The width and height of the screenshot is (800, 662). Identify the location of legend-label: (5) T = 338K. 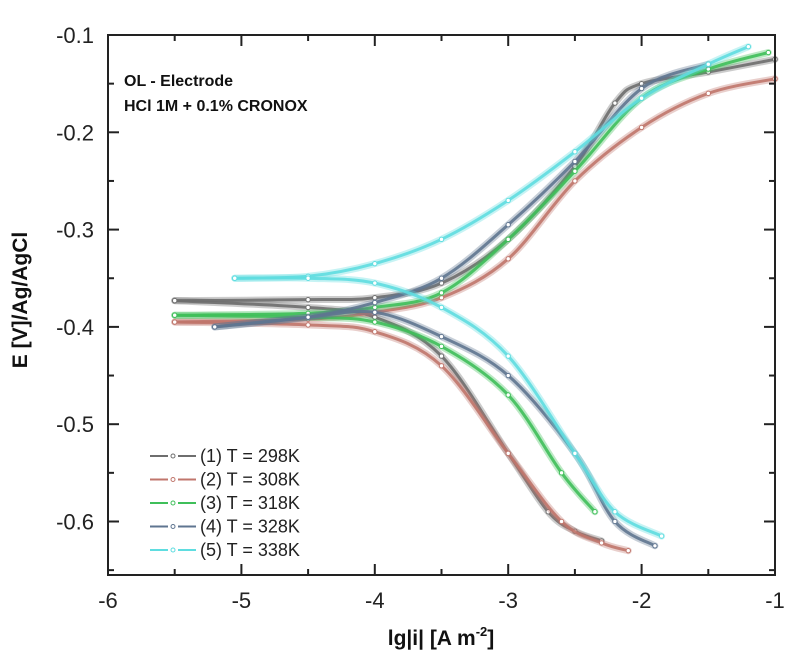
(250, 550).